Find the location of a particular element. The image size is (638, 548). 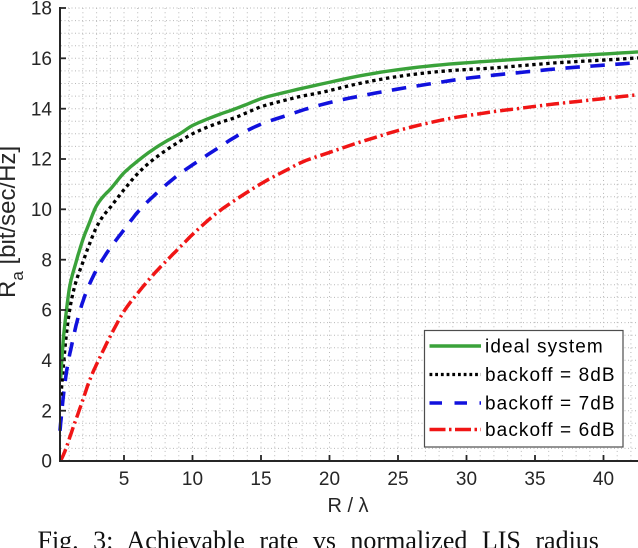

svg-text: 16 is located at coordinates (41, 59).